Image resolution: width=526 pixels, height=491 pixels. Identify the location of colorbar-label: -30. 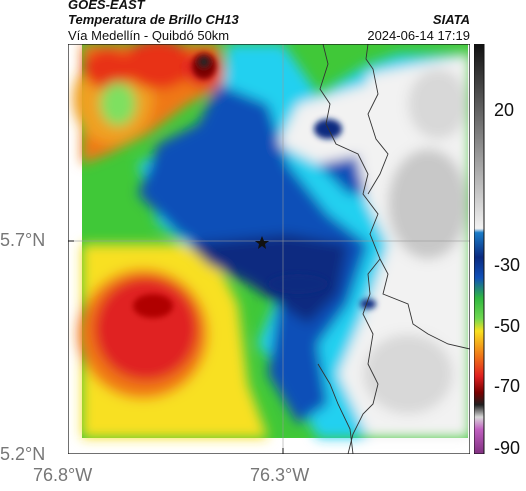
(507, 265).